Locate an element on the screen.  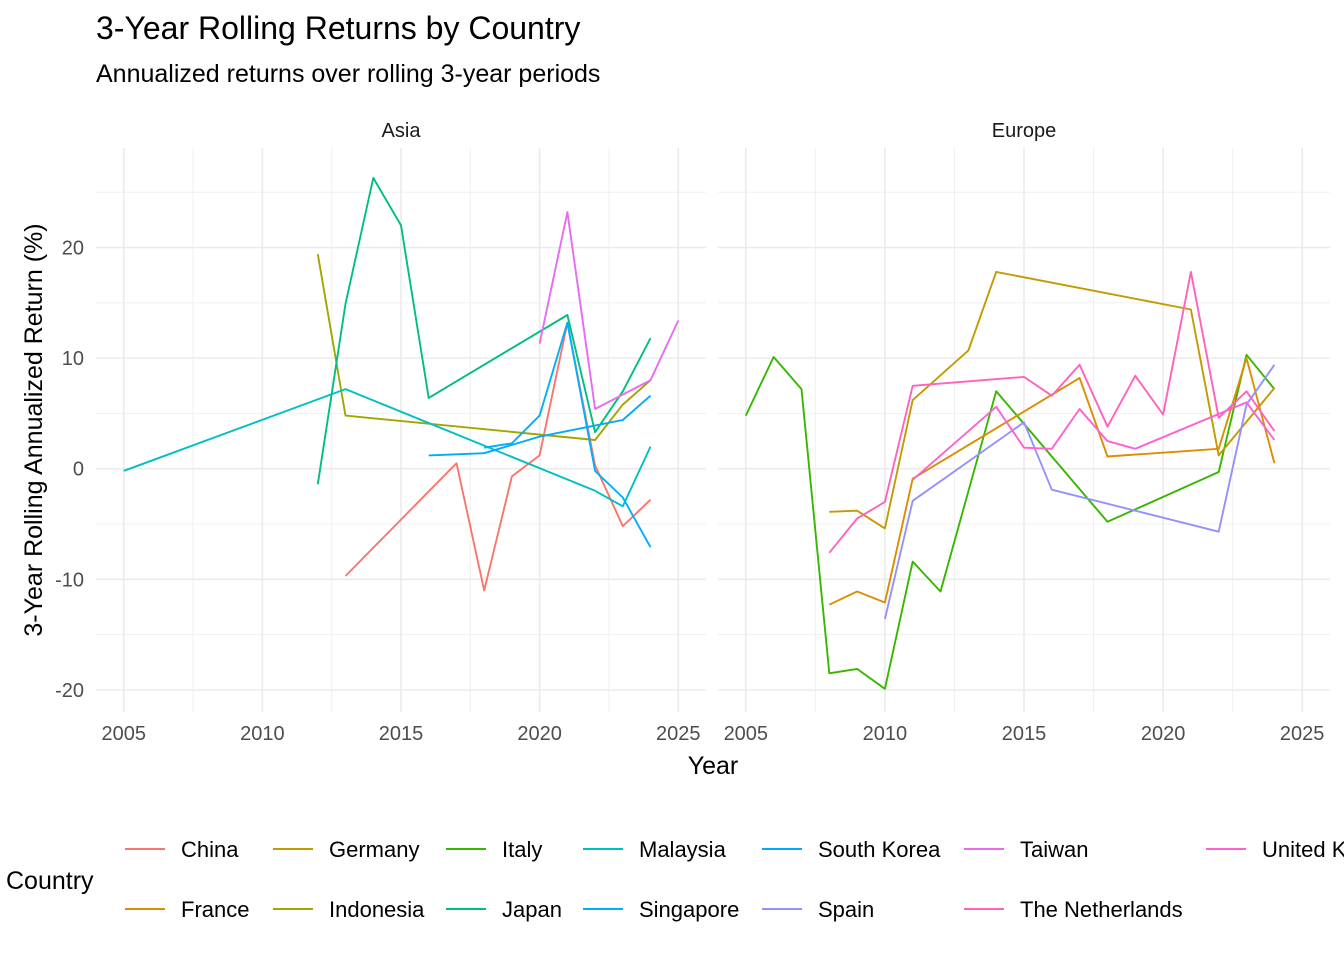
legend-label-south-korea: South Korea is located at coordinates (879, 849).